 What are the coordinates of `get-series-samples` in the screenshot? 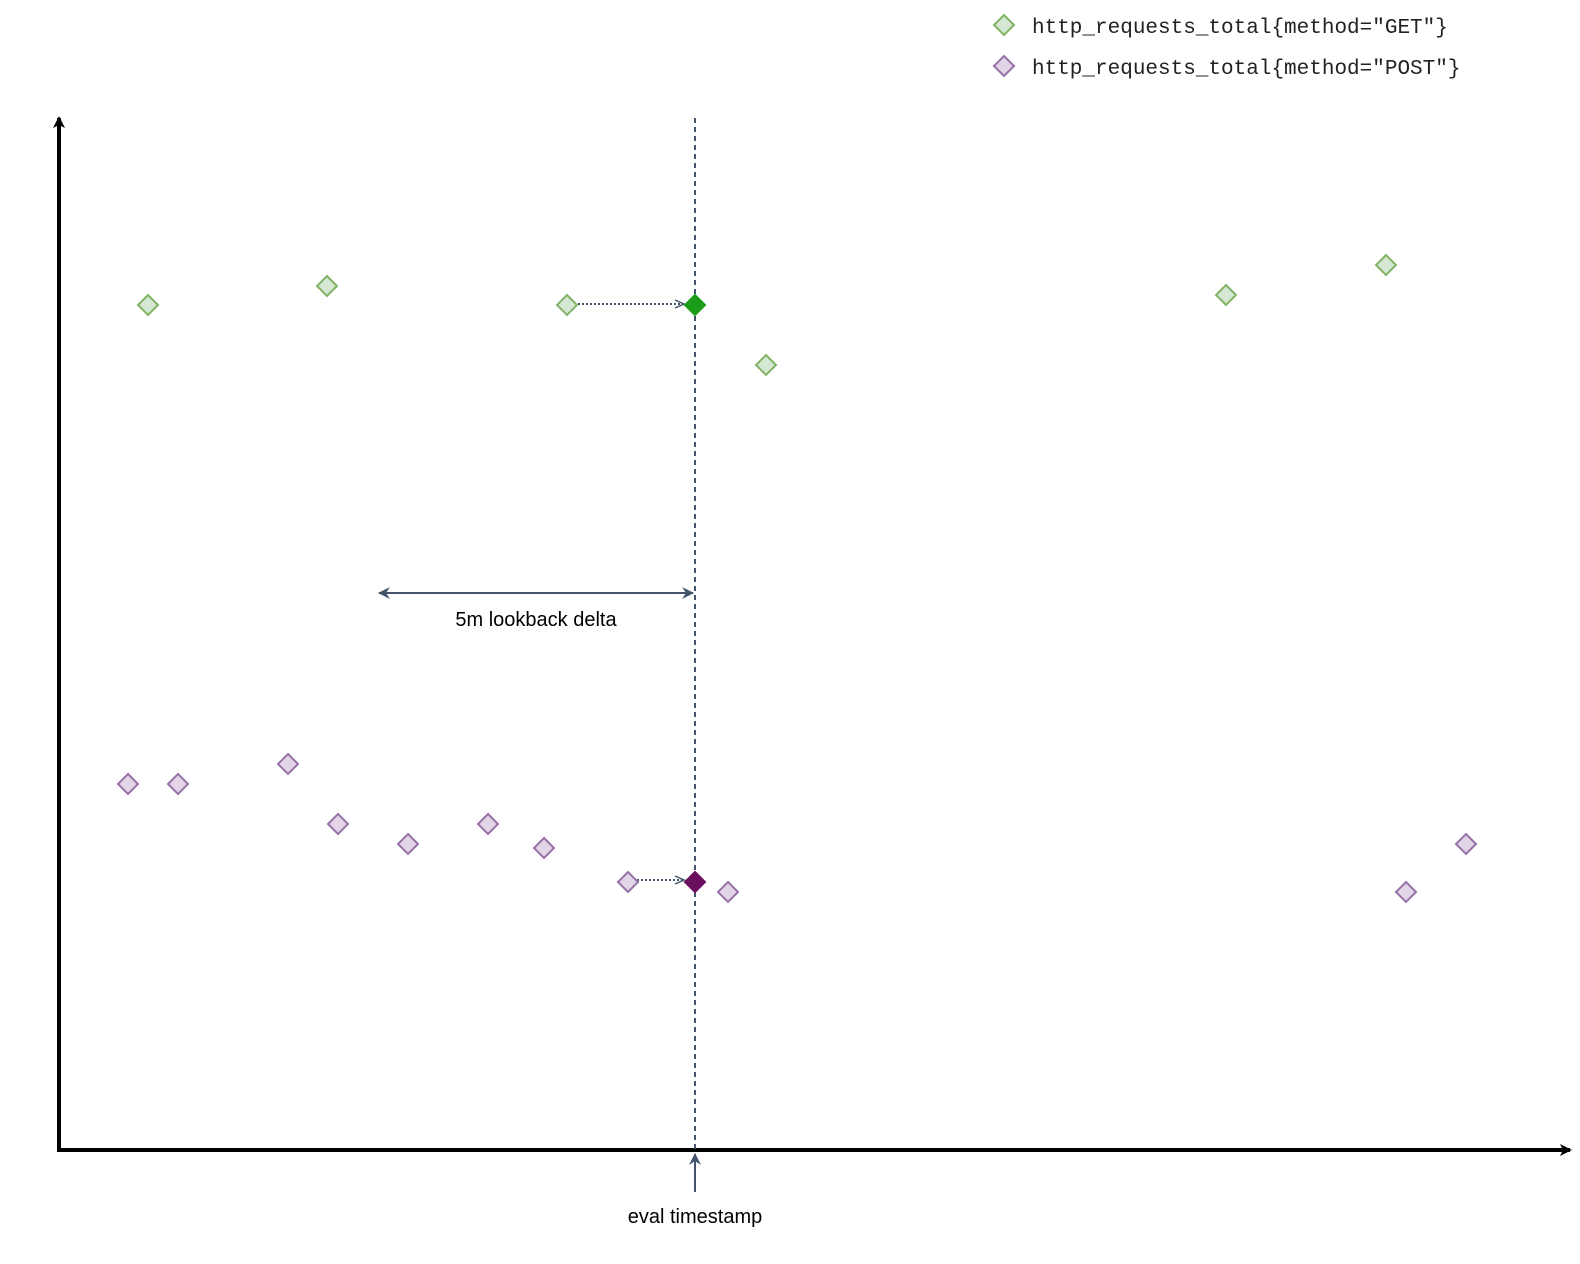 It's located at (767, 315).